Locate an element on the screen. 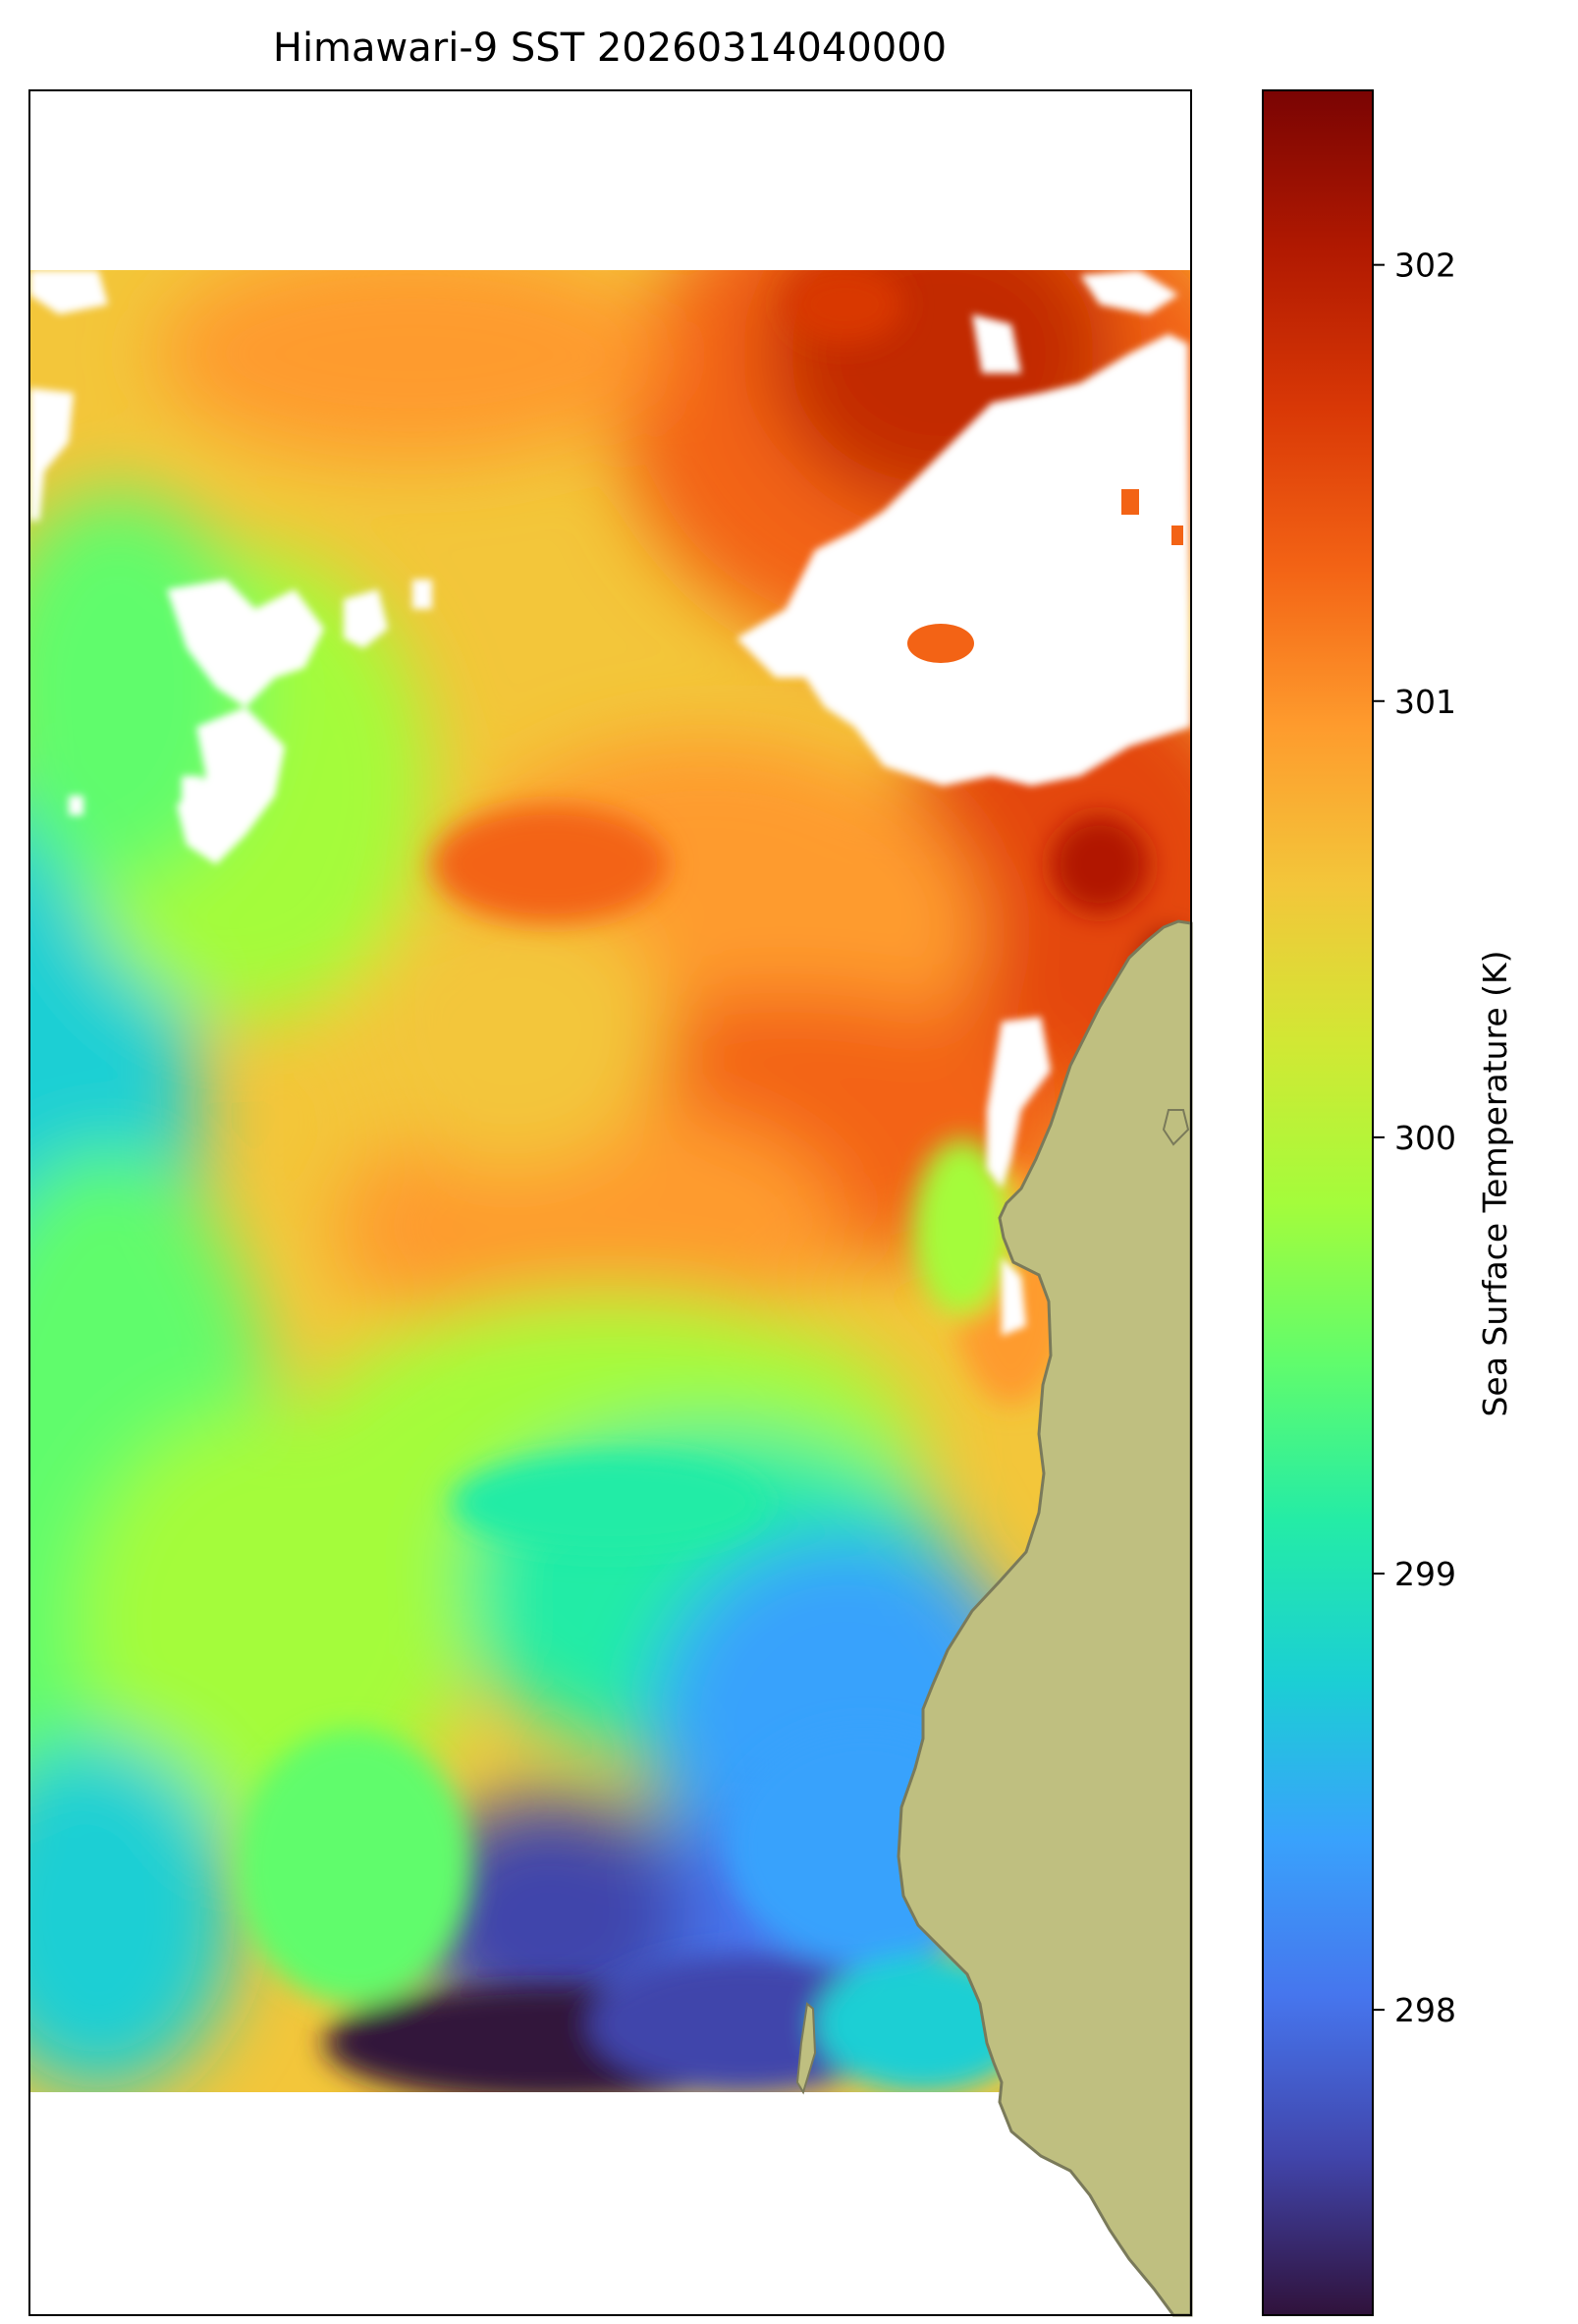  colorbar-ticks: 298 299 300 301 302 is located at coordinates (1414, 1138).